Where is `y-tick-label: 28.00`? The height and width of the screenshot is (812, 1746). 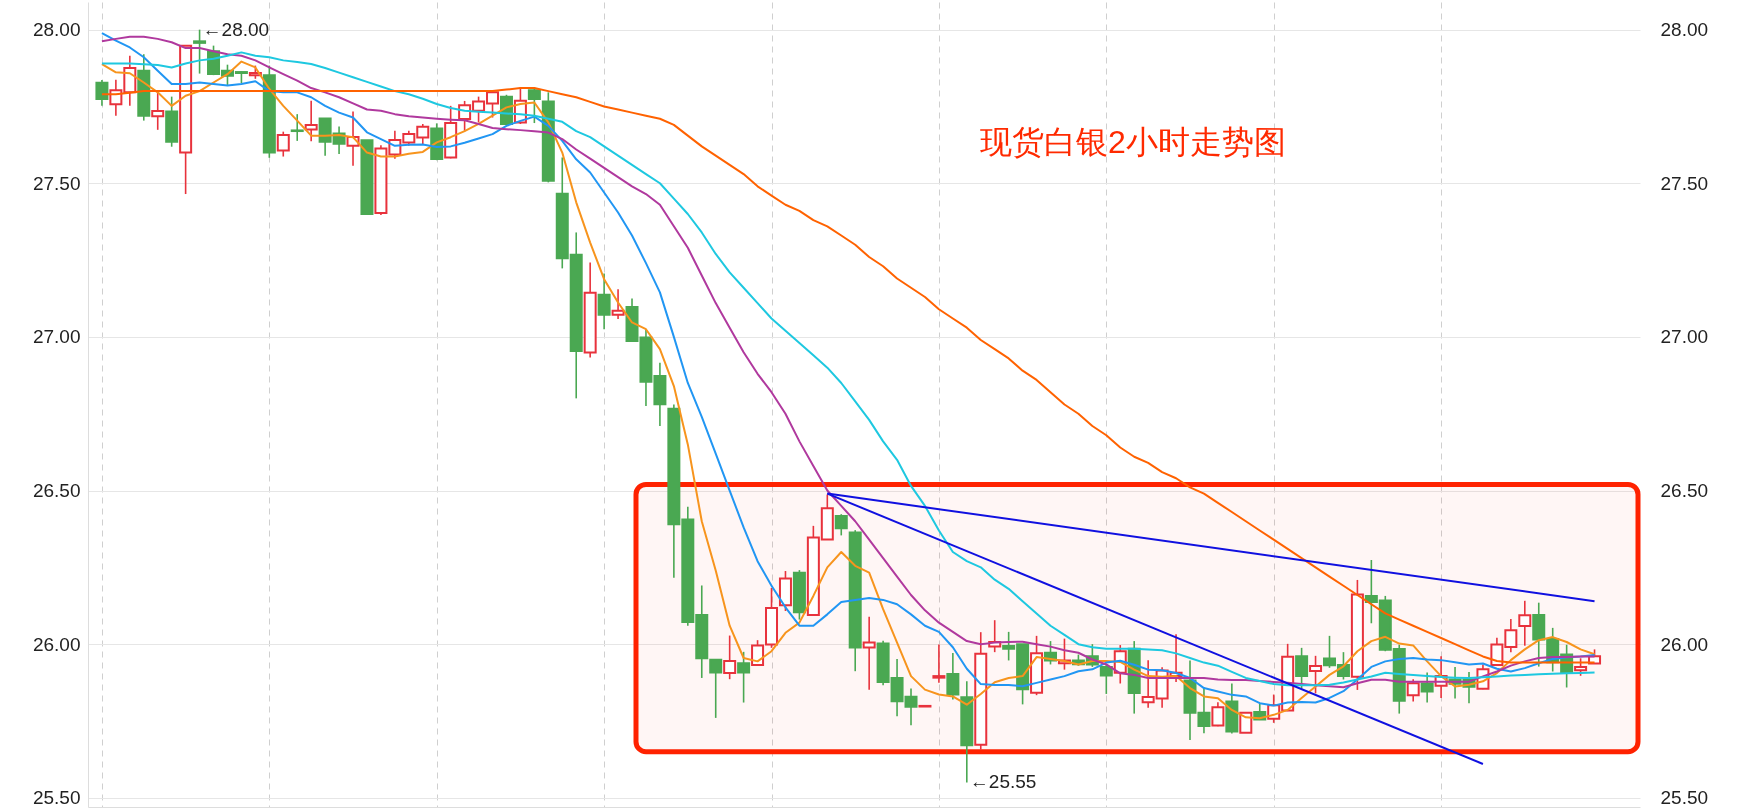
y-tick-label: 28.00 is located at coordinates (56, 30).